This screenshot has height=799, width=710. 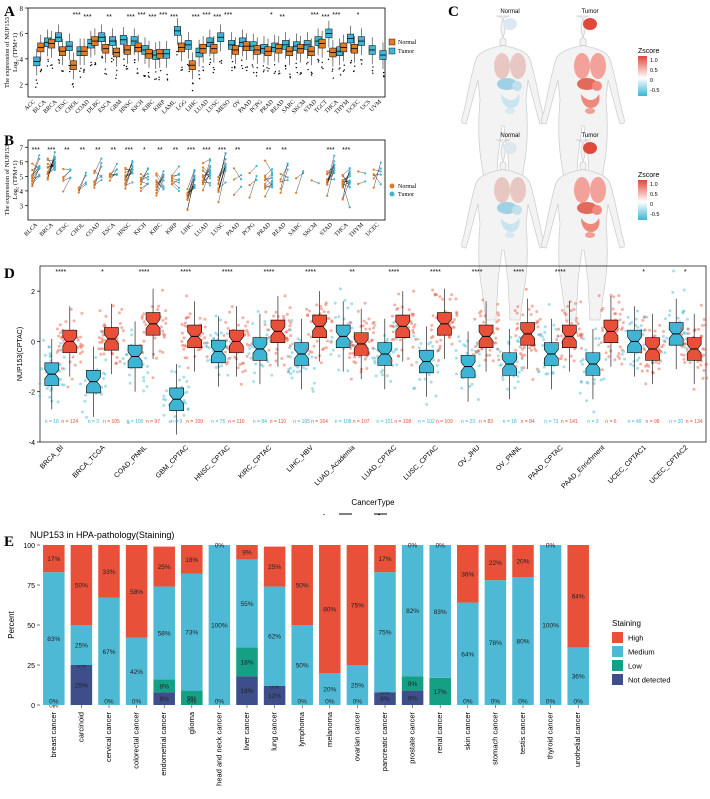 What do you see at coordinates (227, 272) in the screenshot?
I see `significance-mark: ****` at bounding box center [227, 272].